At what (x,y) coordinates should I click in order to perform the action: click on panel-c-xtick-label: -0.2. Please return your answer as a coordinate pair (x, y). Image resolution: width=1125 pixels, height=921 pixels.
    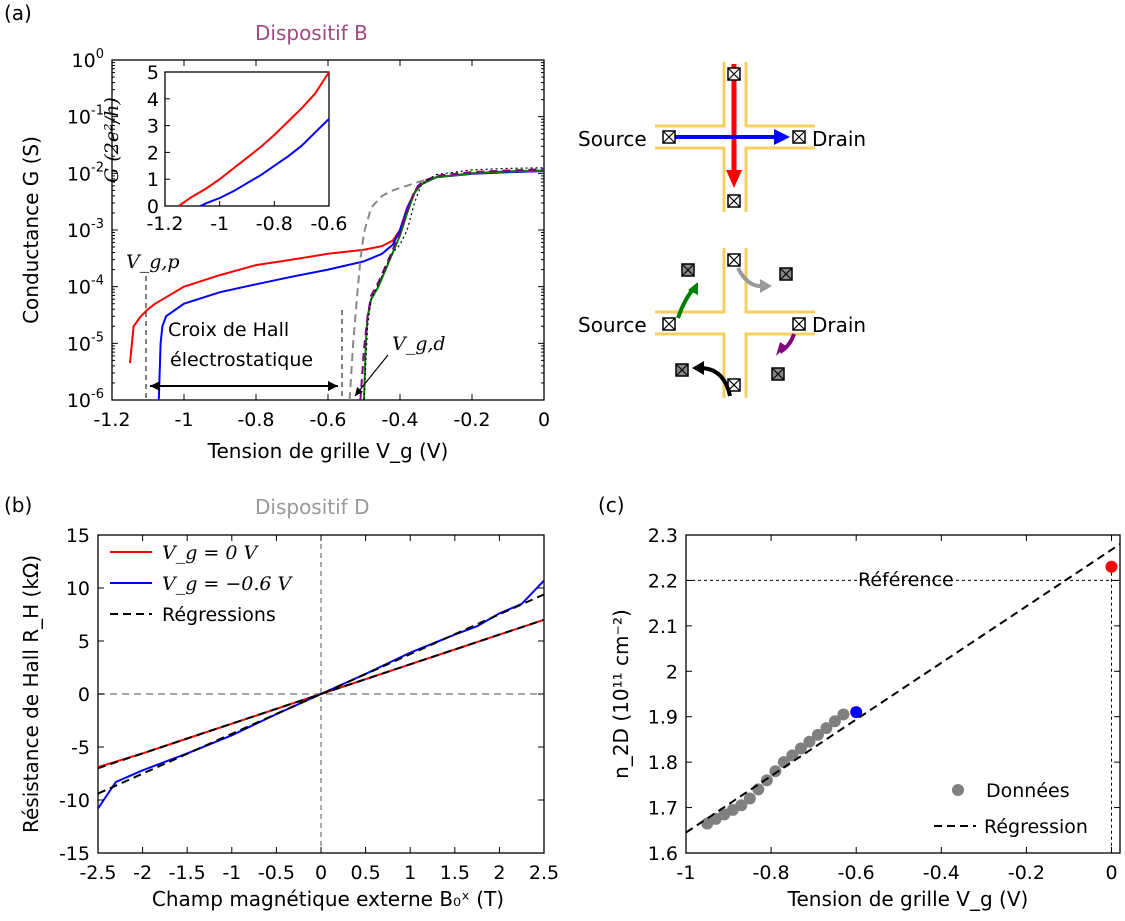
    Looking at the image, I should click on (1026, 873).